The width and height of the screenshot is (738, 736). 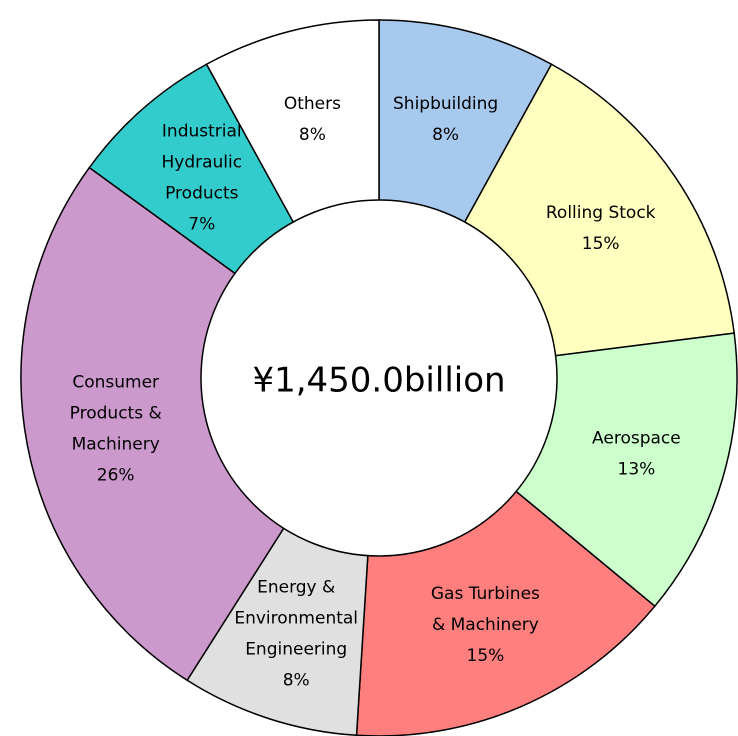 What do you see at coordinates (202, 132) in the screenshot?
I see `slice-label-line: Industrial` at bounding box center [202, 132].